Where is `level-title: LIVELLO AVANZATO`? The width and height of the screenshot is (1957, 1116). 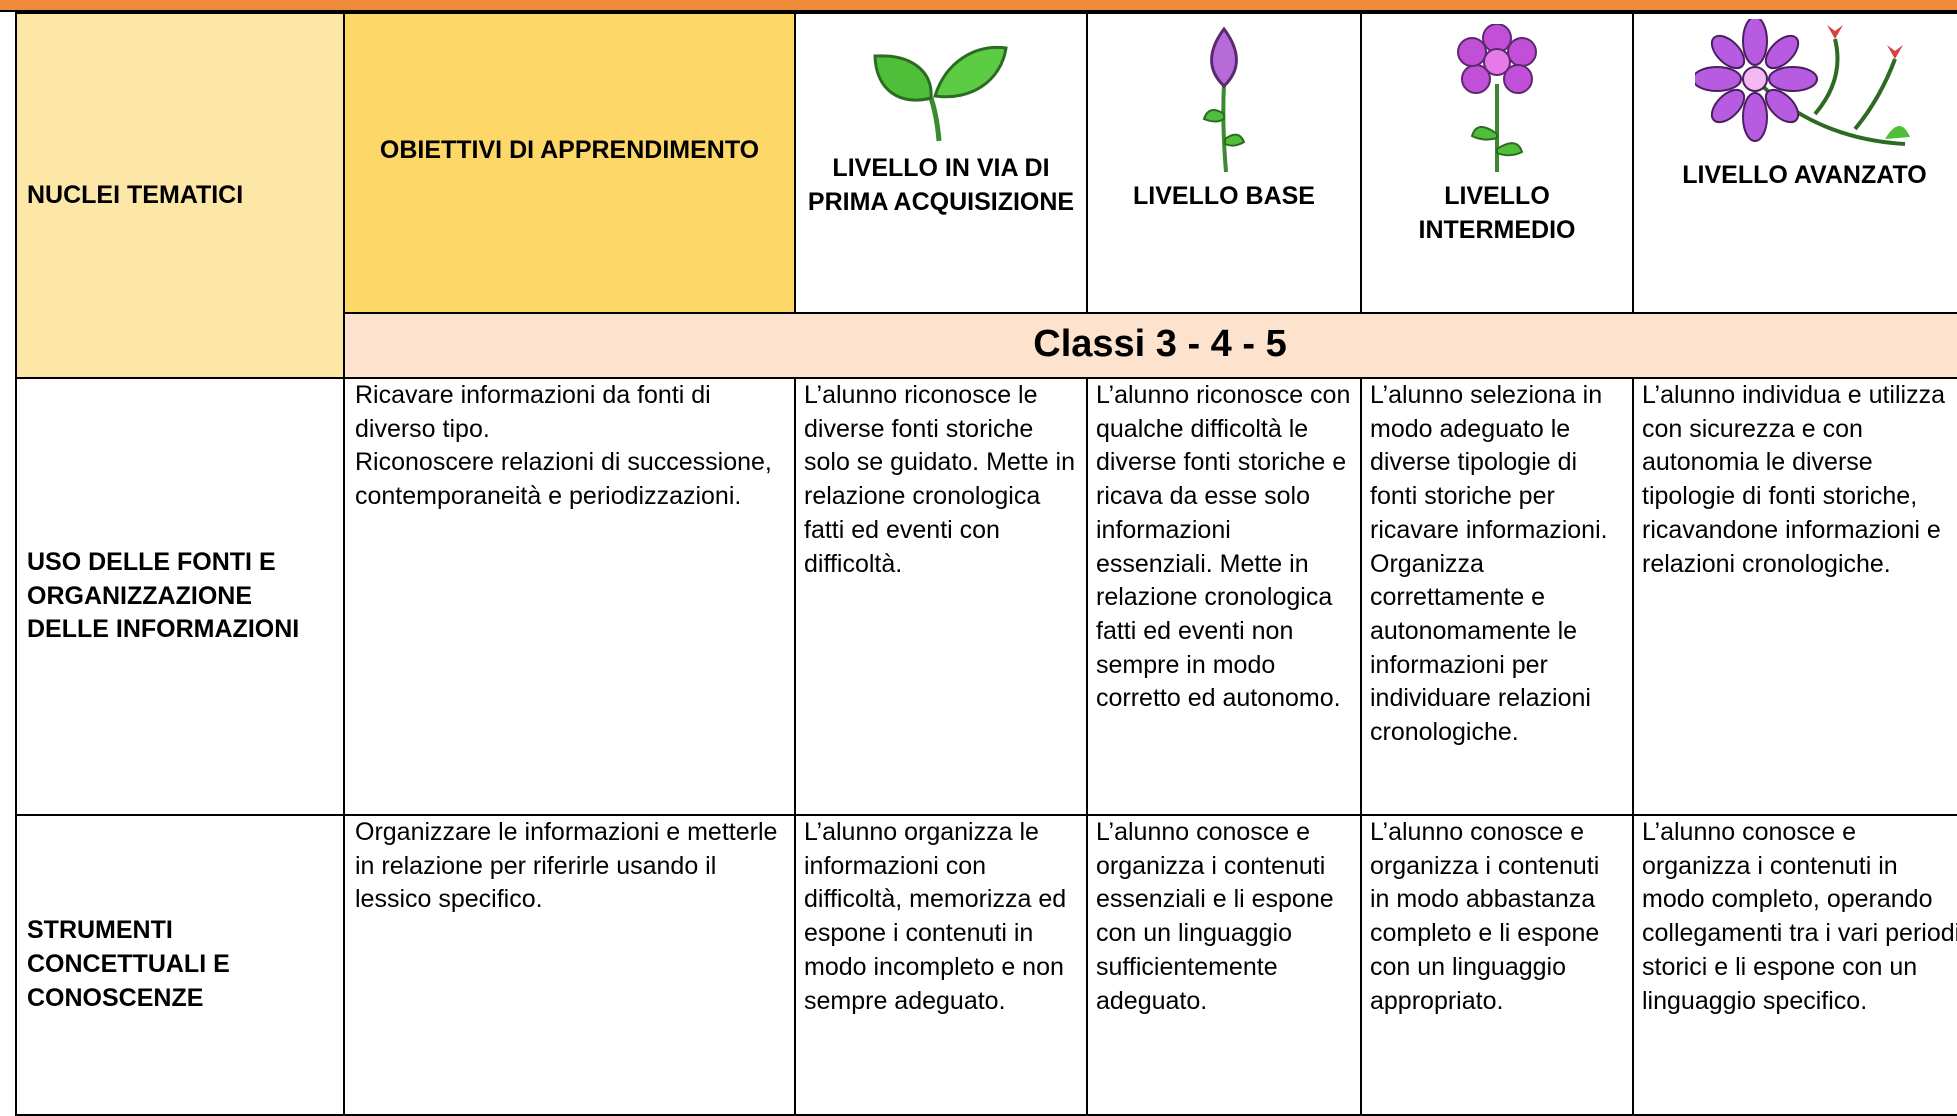
level-title: LIVELLO AVANZATO is located at coordinates (1804, 175).